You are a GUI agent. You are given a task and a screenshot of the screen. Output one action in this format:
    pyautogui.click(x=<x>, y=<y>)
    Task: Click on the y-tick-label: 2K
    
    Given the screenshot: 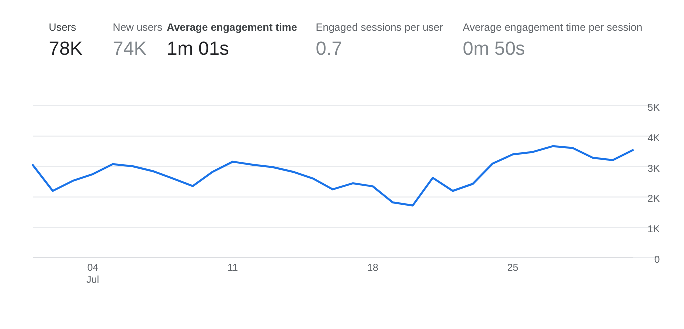 What is the action you would take?
    pyautogui.click(x=654, y=200)
    